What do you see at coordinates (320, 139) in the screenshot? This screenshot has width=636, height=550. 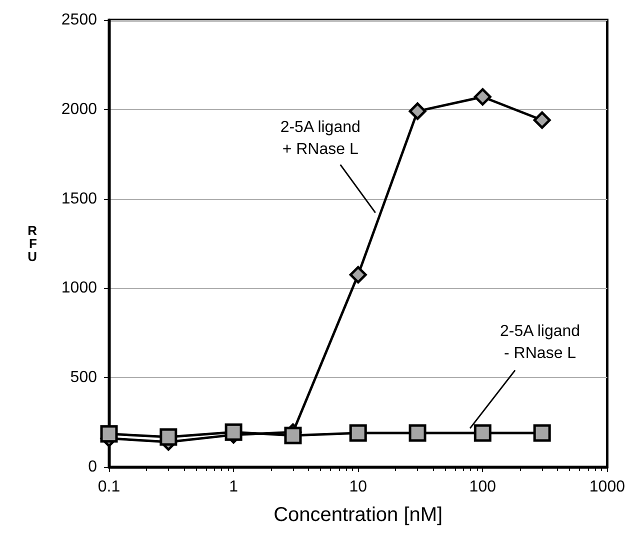 I see `text: 2-5A ligand + RNase L` at bounding box center [320, 139].